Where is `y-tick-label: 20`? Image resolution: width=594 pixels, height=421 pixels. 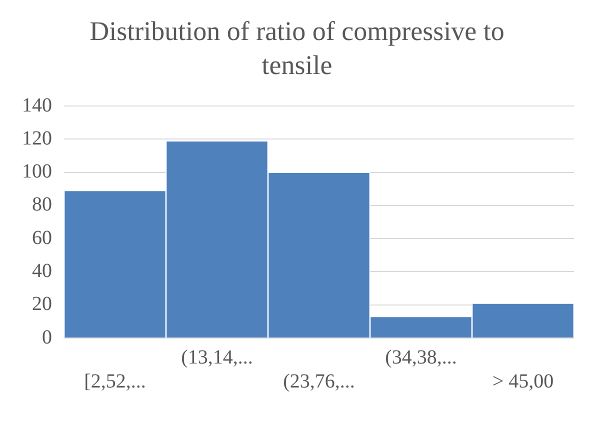 y-tick-label: 20 is located at coordinates (42, 304).